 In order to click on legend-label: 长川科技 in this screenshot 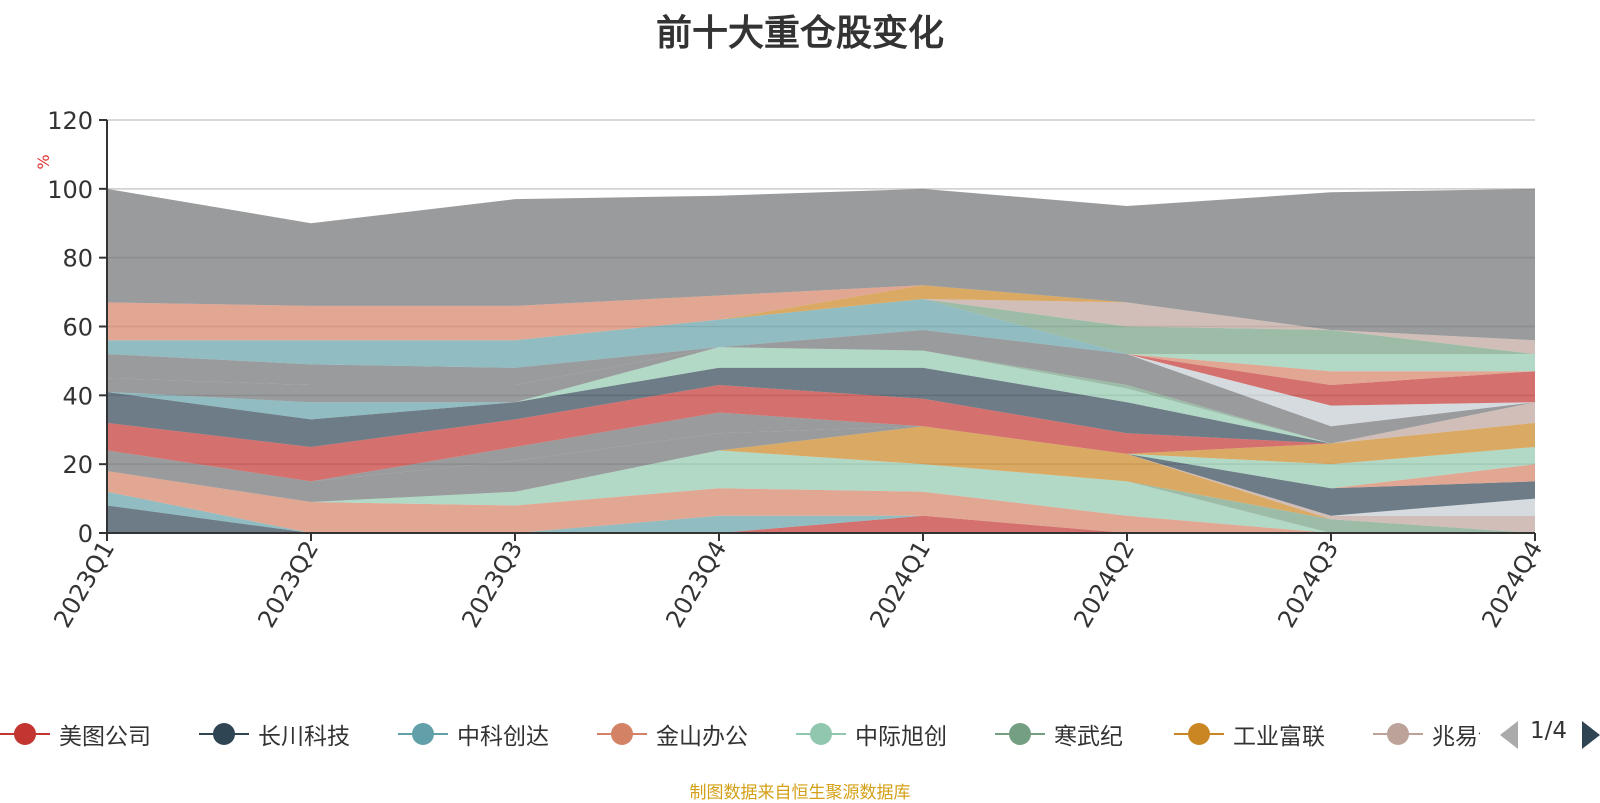, I will do `click(304, 737)`.